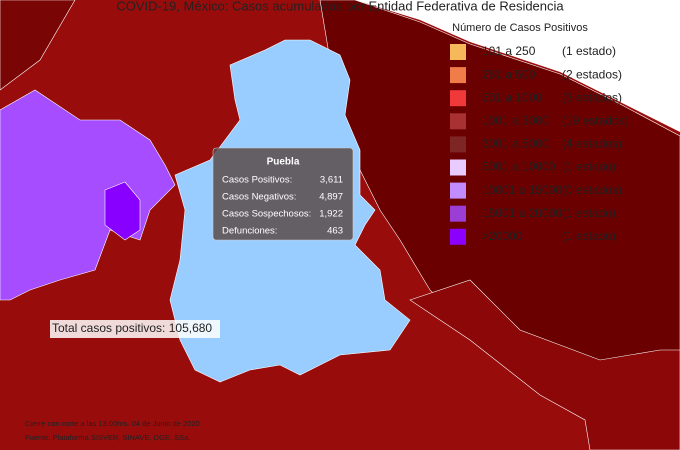 Image resolution: width=680 pixels, height=450 pixels. I want to click on legend-count: (3 estados), so click(592, 97).